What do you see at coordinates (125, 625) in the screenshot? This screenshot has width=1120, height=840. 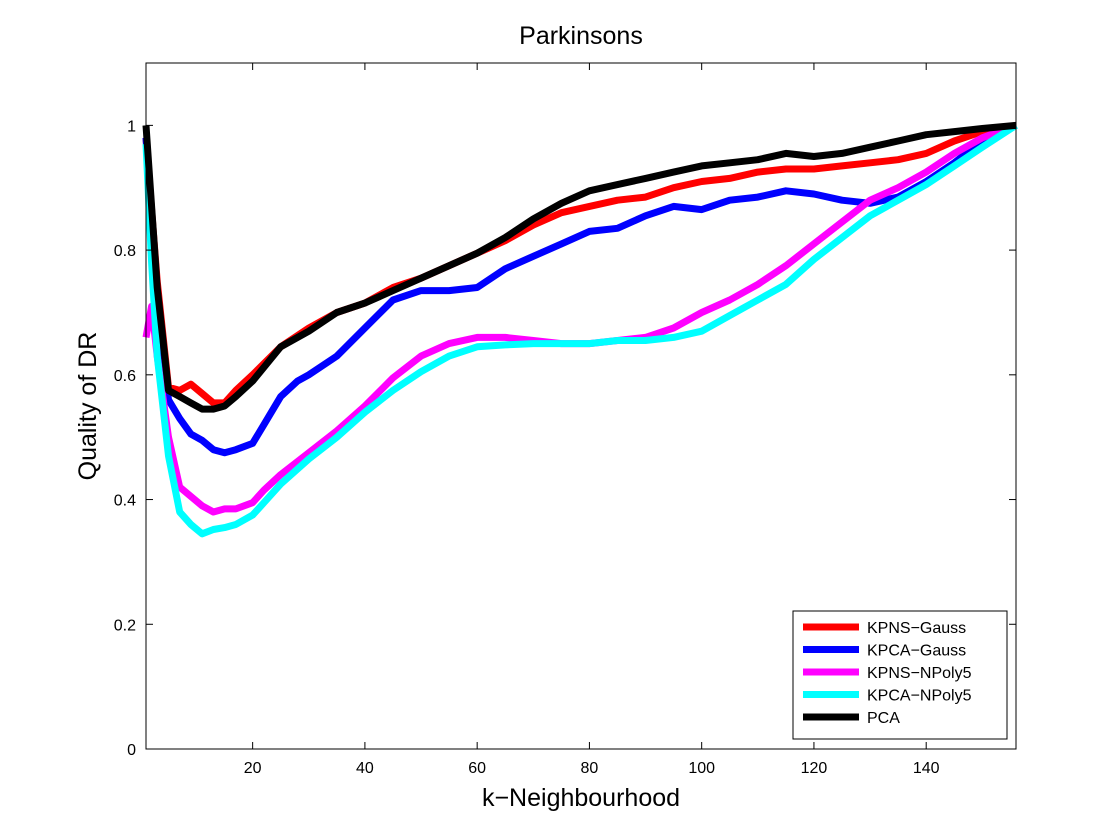 I see `y-tick-label: 0.2` at bounding box center [125, 625].